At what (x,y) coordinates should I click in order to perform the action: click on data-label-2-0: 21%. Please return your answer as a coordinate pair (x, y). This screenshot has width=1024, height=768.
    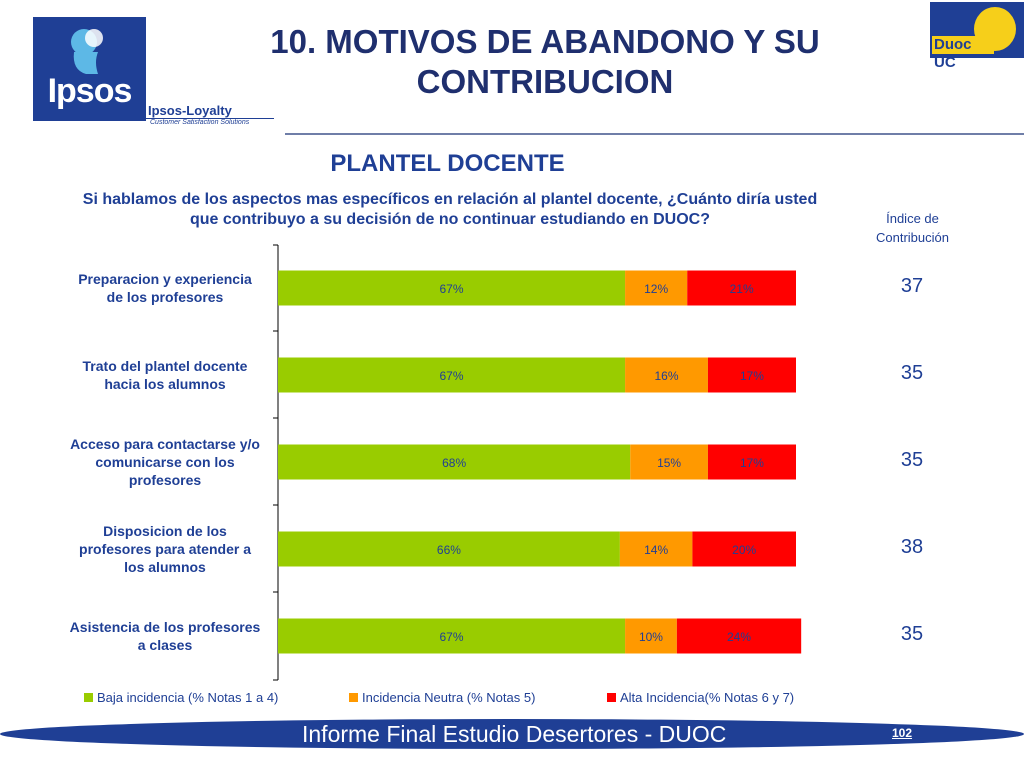
    Looking at the image, I should click on (742, 289).